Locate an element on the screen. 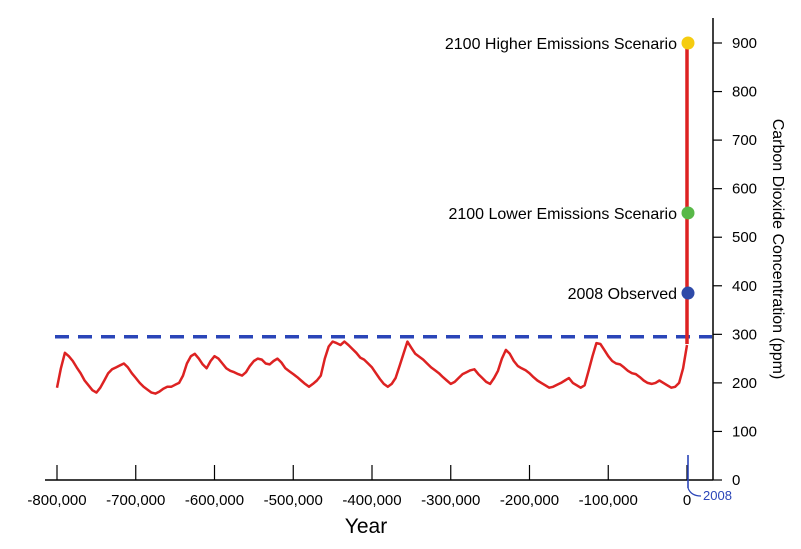  x-tick-label: -200,000 is located at coordinates (529, 500).